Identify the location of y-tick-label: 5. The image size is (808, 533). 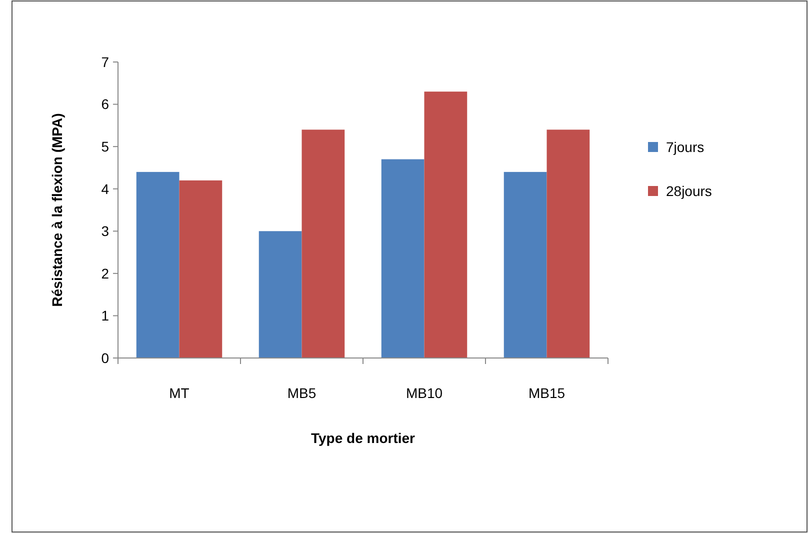
(105, 146).